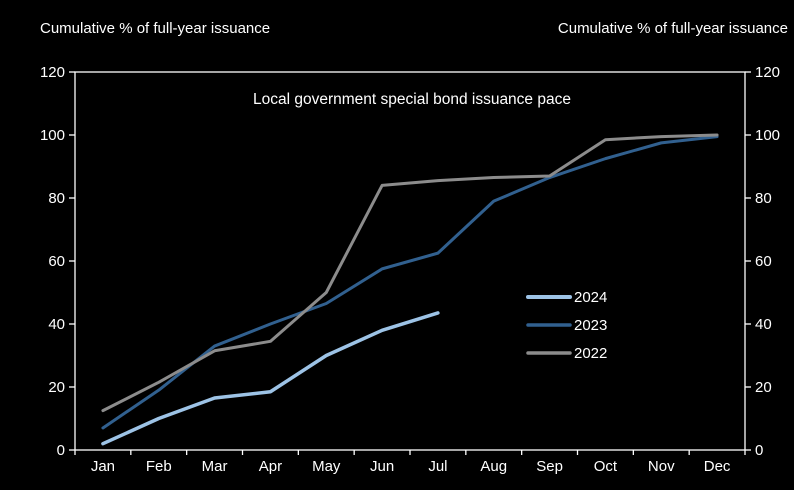 The width and height of the screenshot is (794, 490). What do you see at coordinates (549, 466) in the screenshot?
I see `x-axis-label: Sep` at bounding box center [549, 466].